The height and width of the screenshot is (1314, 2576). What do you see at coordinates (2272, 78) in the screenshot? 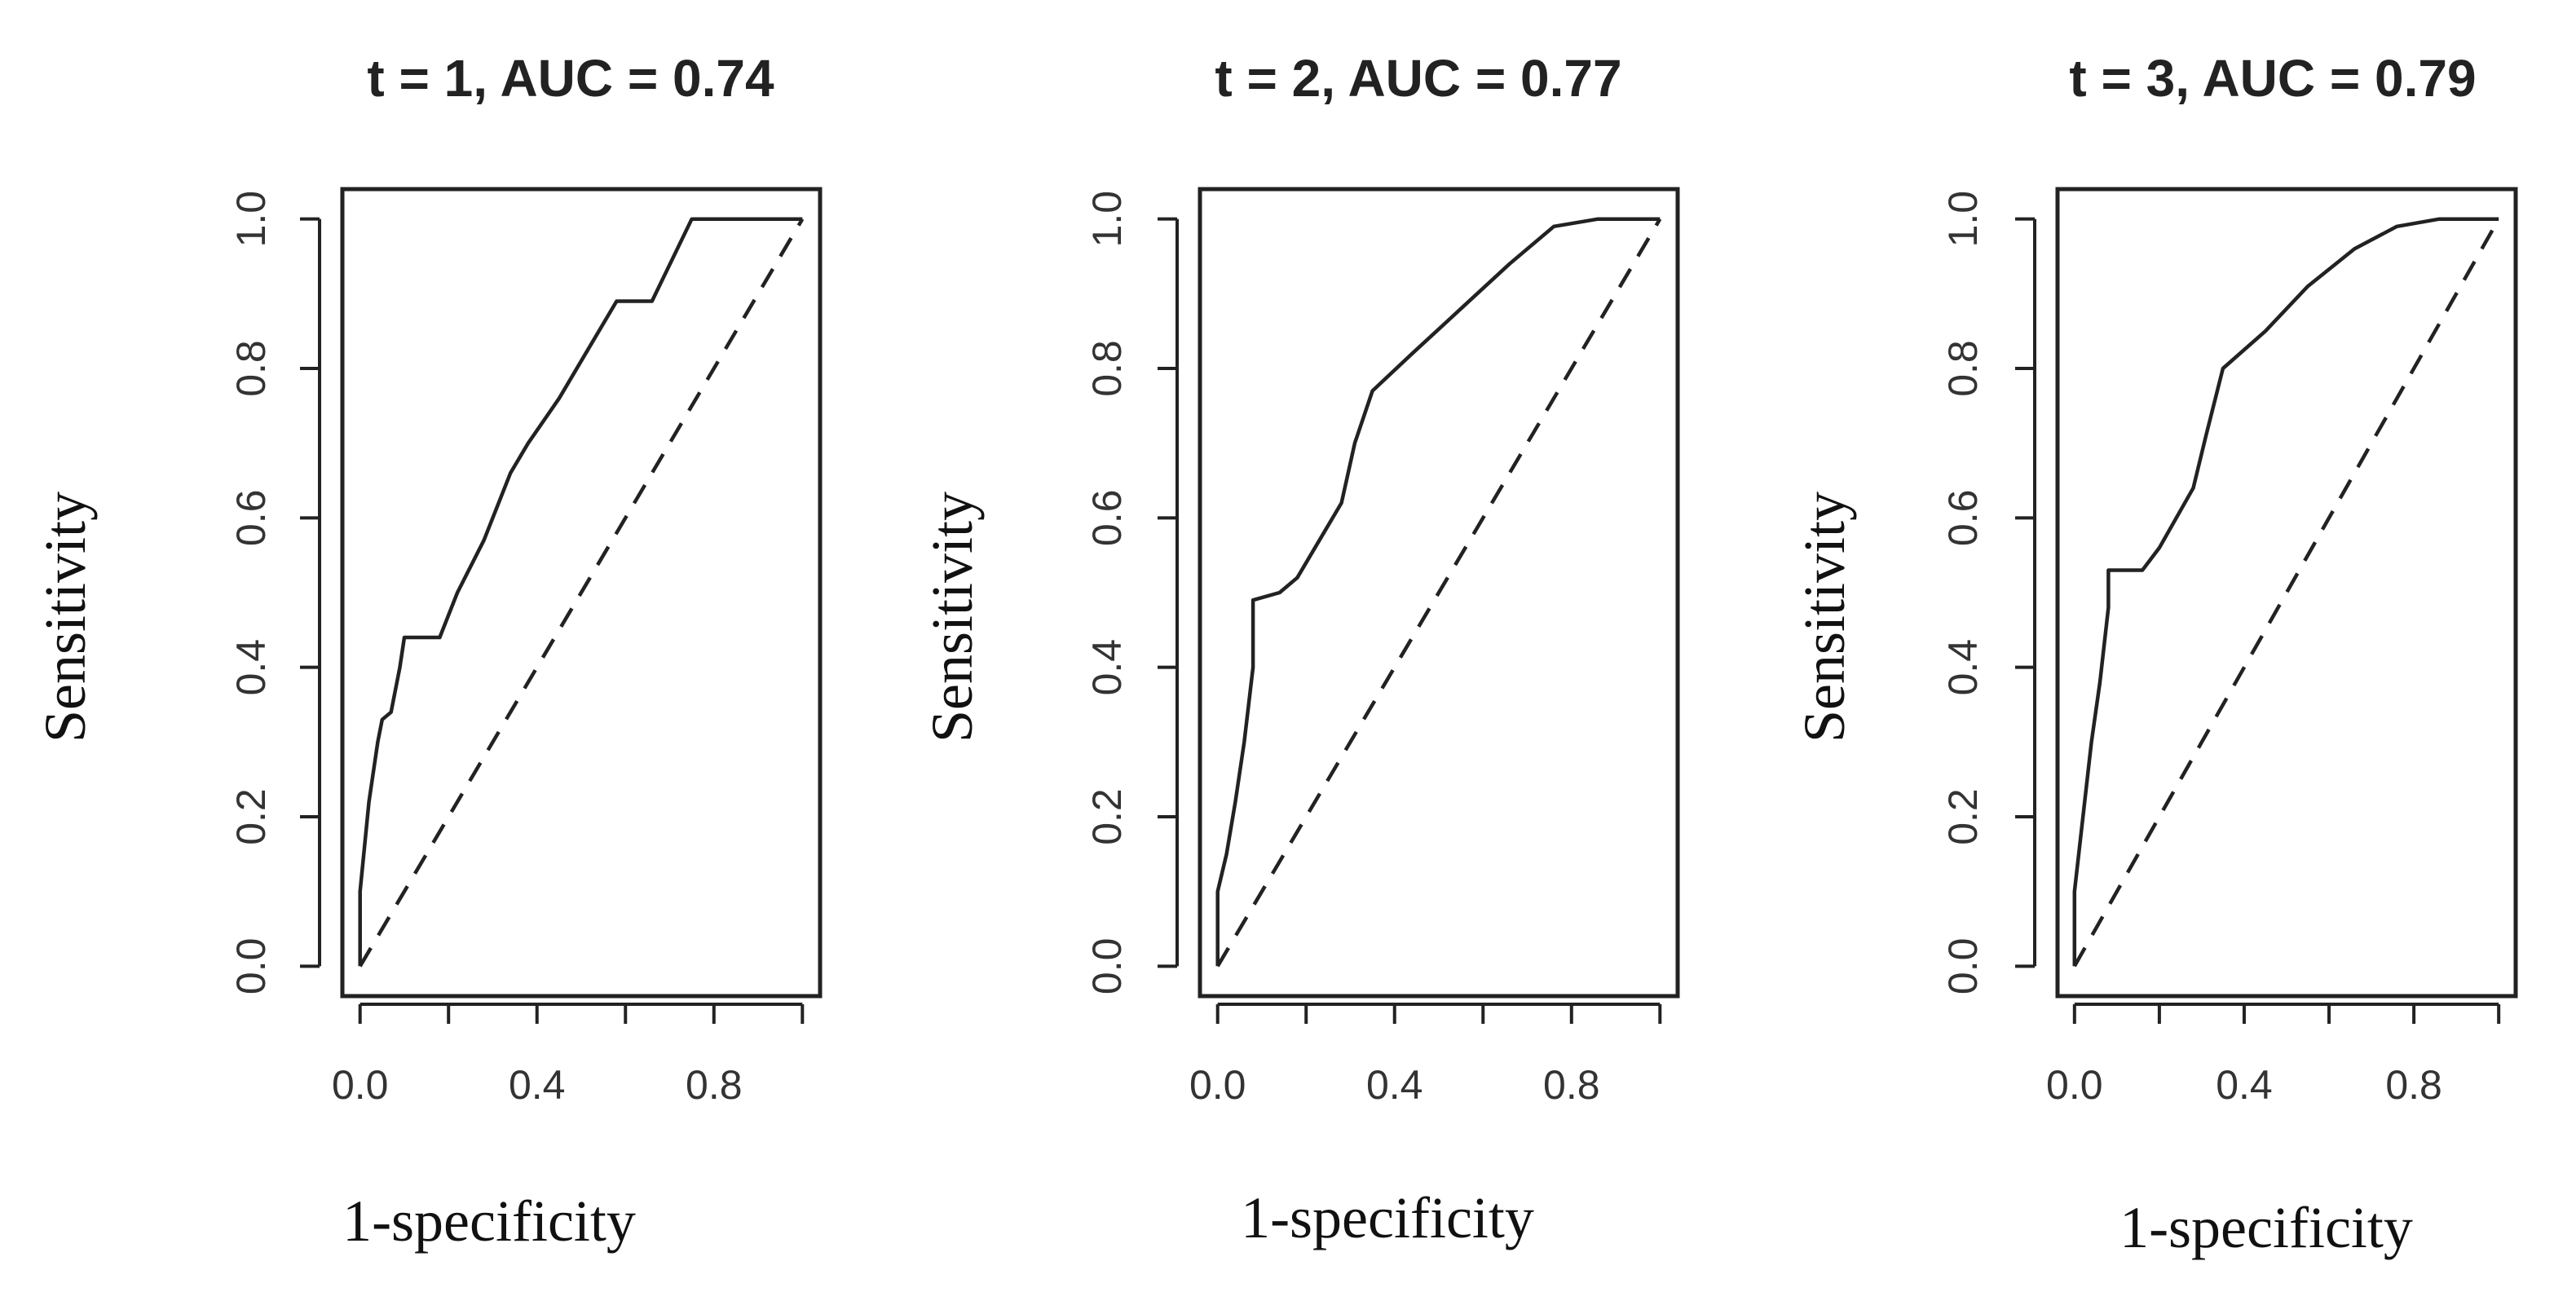
I see `chart-title: t = 3, AUC = 0.79` at bounding box center [2272, 78].